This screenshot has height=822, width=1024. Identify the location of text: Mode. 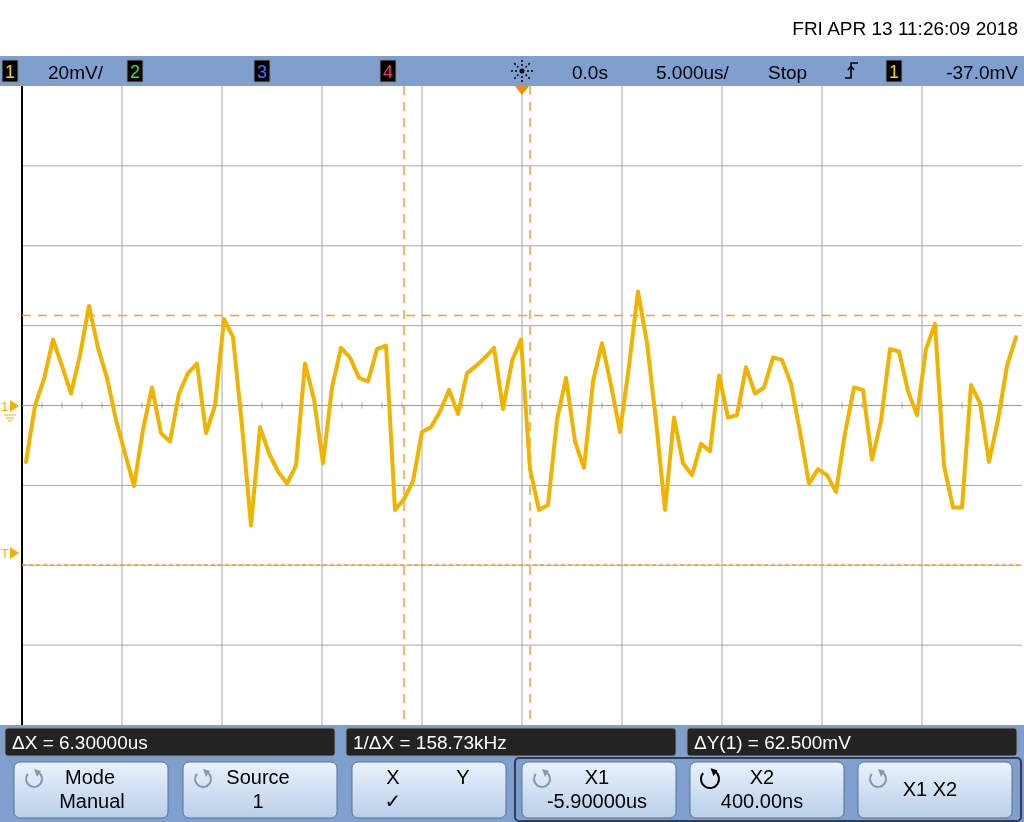
(90, 777).